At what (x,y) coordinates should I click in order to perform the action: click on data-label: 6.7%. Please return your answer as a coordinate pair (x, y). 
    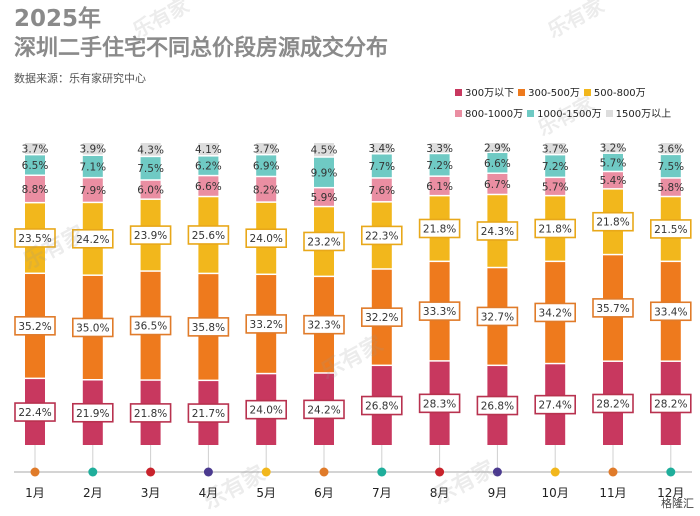
    Looking at the image, I should click on (497, 185).